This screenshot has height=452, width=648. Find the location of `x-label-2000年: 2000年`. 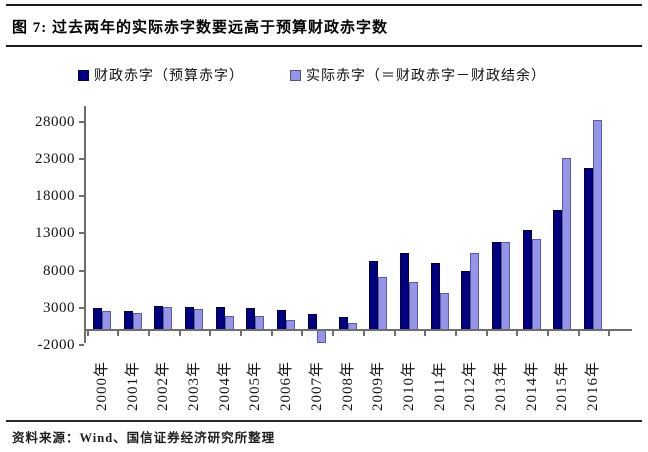

x-label-2000年: 2000年 is located at coordinates (102, 385).